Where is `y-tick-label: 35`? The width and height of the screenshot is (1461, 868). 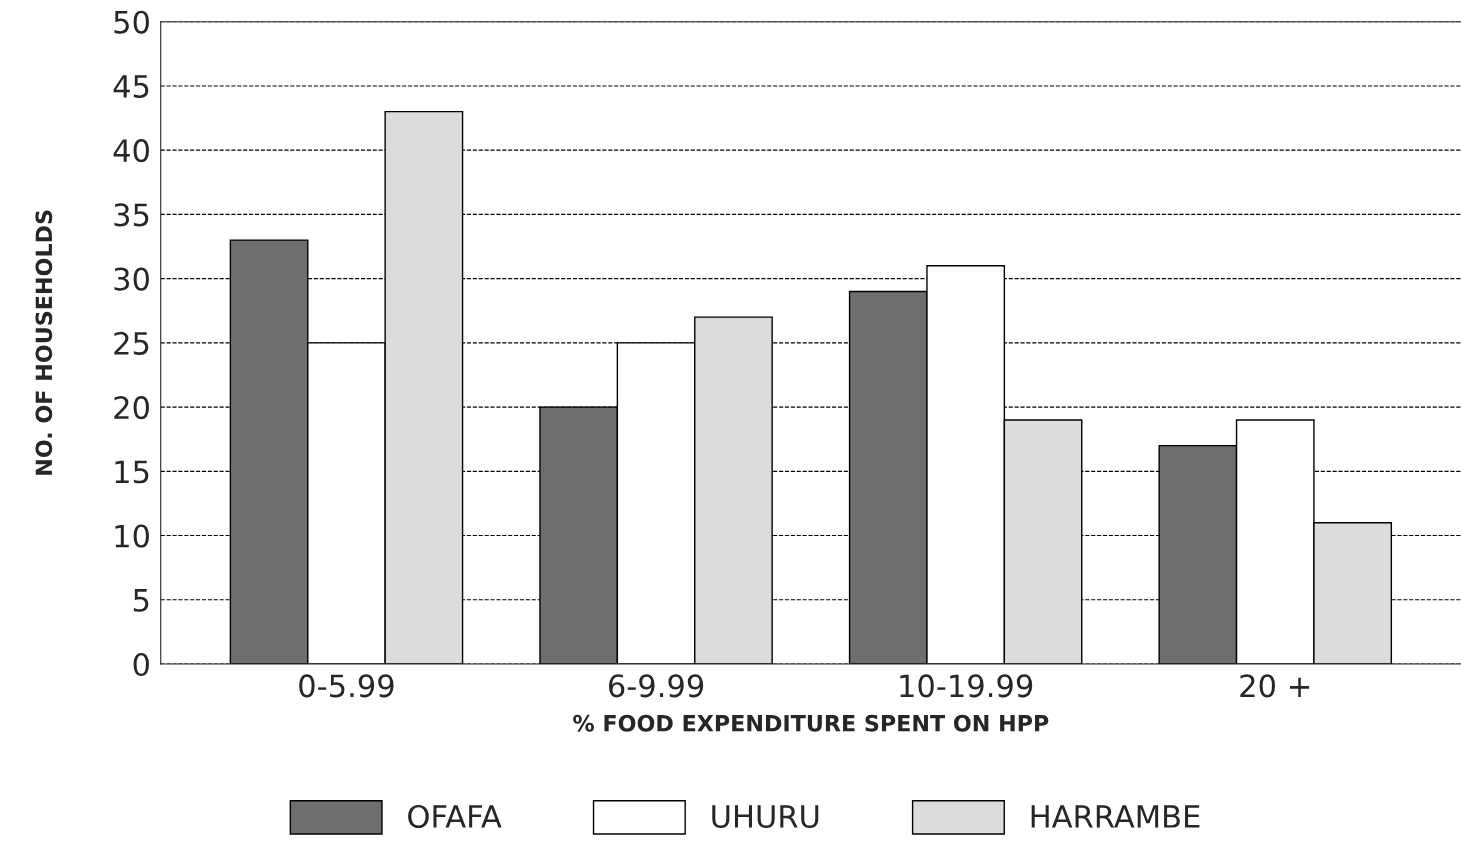
y-tick-label: 35 is located at coordinates (131, 215).